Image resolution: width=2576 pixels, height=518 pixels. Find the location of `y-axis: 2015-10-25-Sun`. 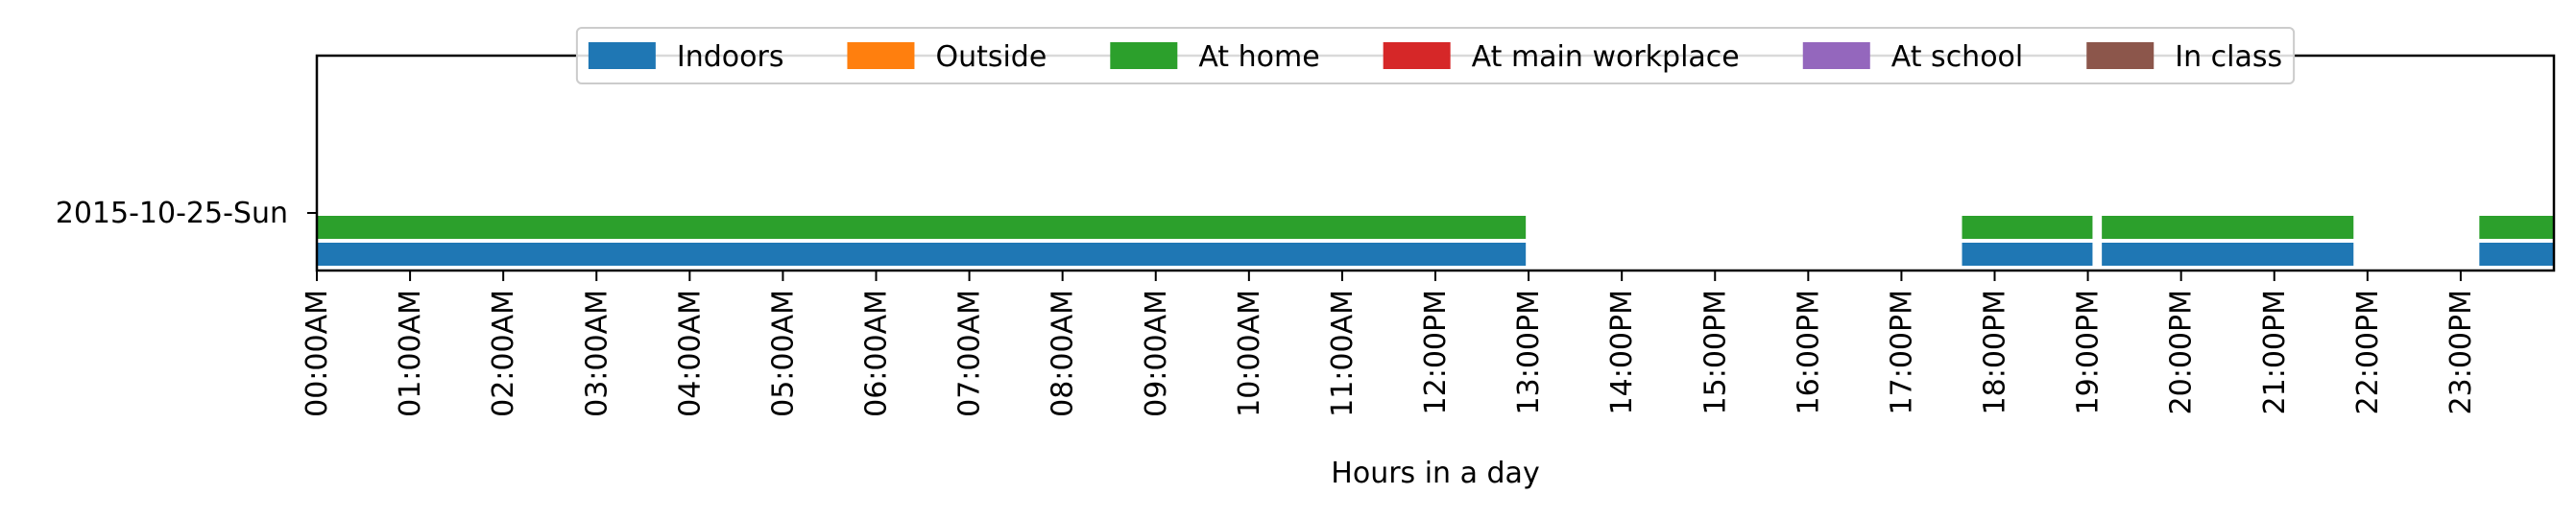

y-axis: 2015-10-25-Sun is located at coordinates (186, 213).